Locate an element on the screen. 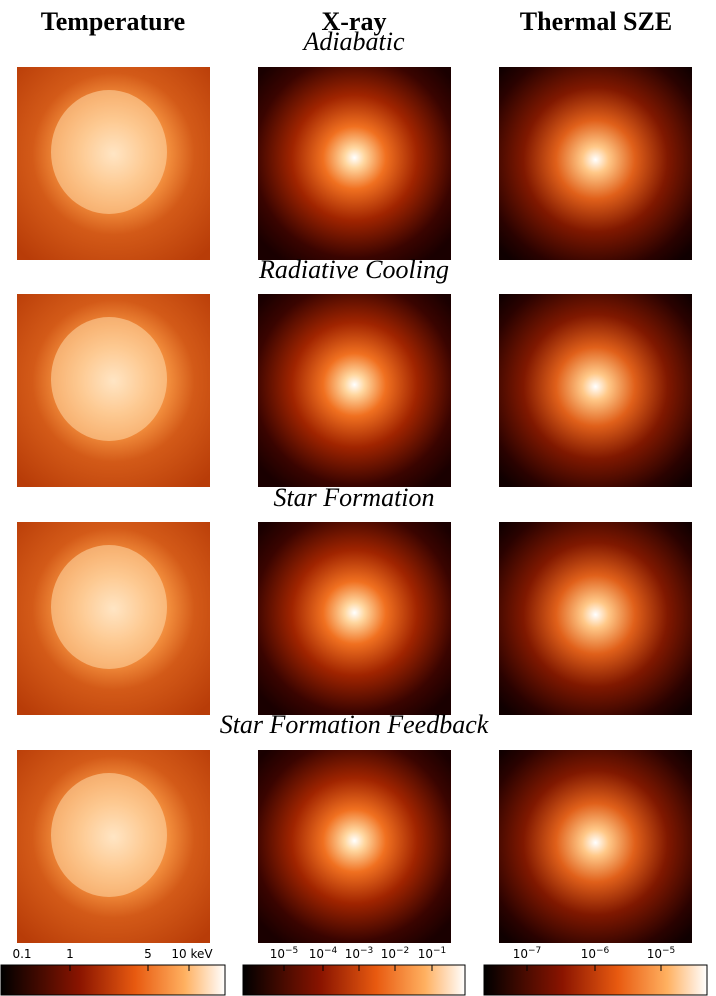 Image resolution: width=716 pixels, height=996 pixels. colorbar-tick-label: 10⁻² is located at coordinates (395, 953).